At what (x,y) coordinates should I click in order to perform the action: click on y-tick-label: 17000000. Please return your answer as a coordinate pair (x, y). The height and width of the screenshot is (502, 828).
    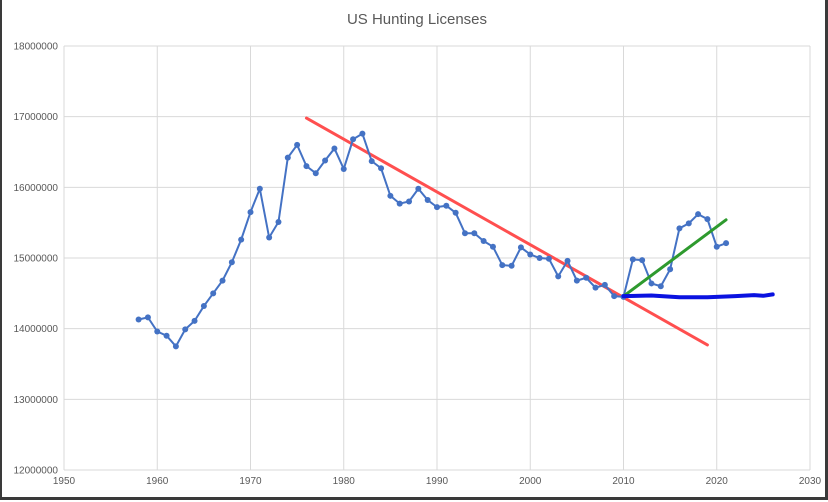
    Looking at the image, I should click on (36, 117).